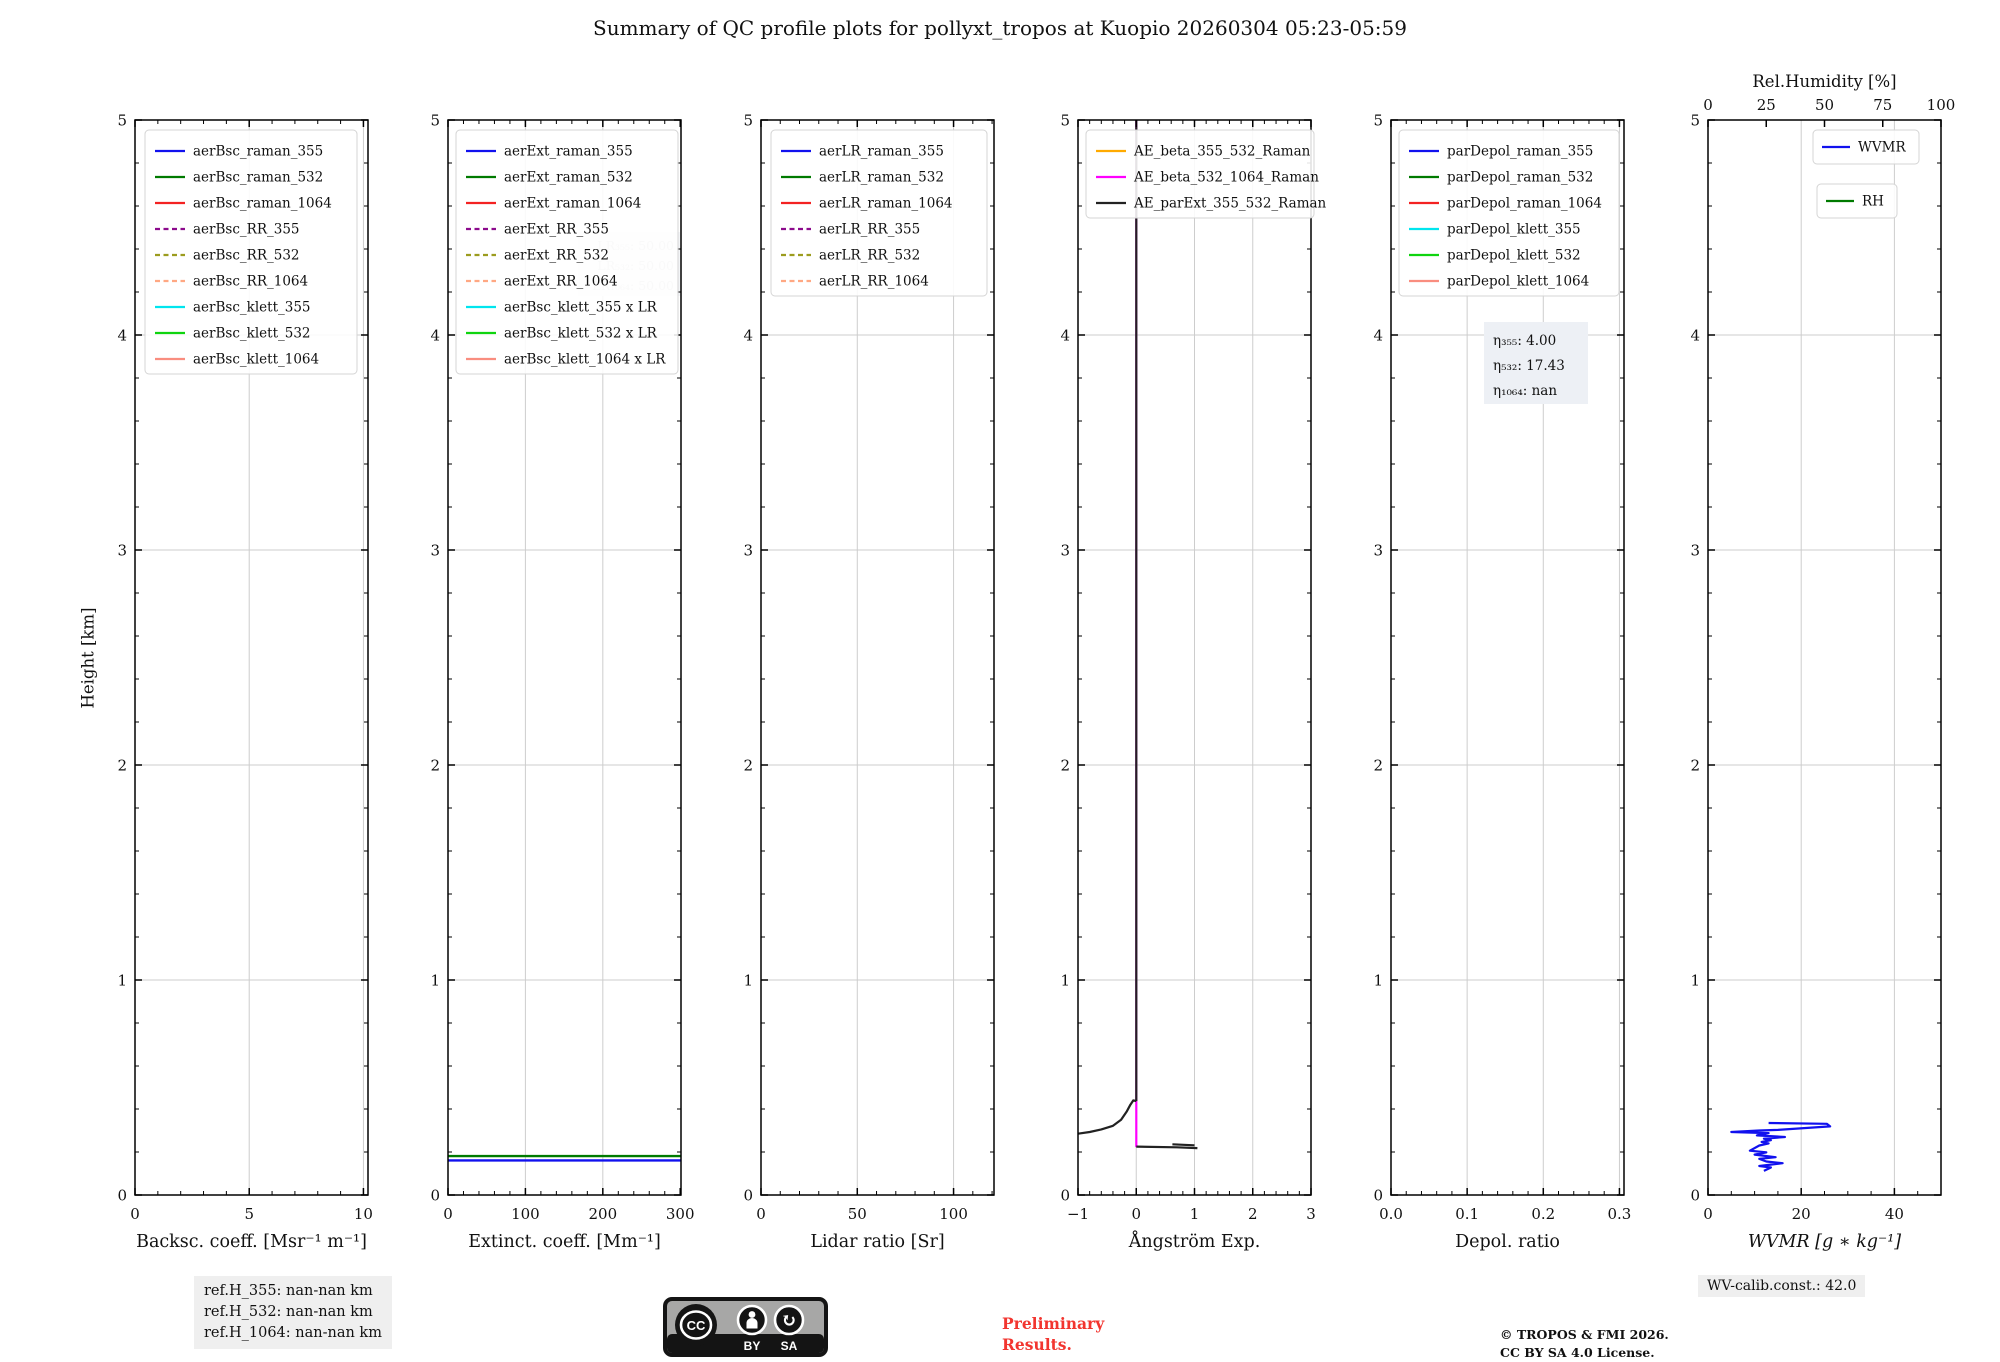 The width and height of the screenshot is (2000, 1362). What do you see at coordinates (1824, 81) in the screenshot?
I see `svg-text: Rel.Humidity [%]` at bounding box center [1824, 81].